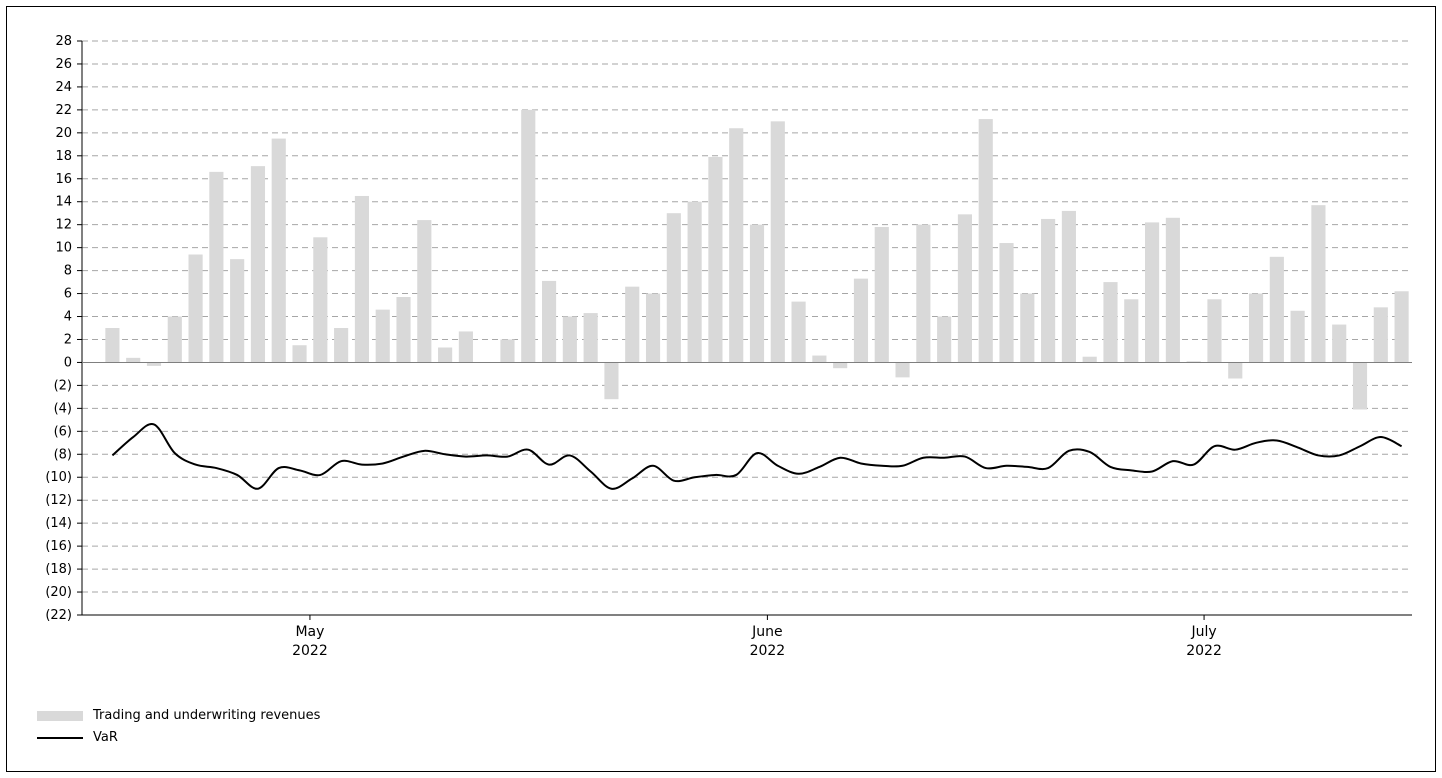  What do you see at coordinates (63, 133) in the screenshot?
I see `y-tick-label: 20` at bounding box center [63, 133].